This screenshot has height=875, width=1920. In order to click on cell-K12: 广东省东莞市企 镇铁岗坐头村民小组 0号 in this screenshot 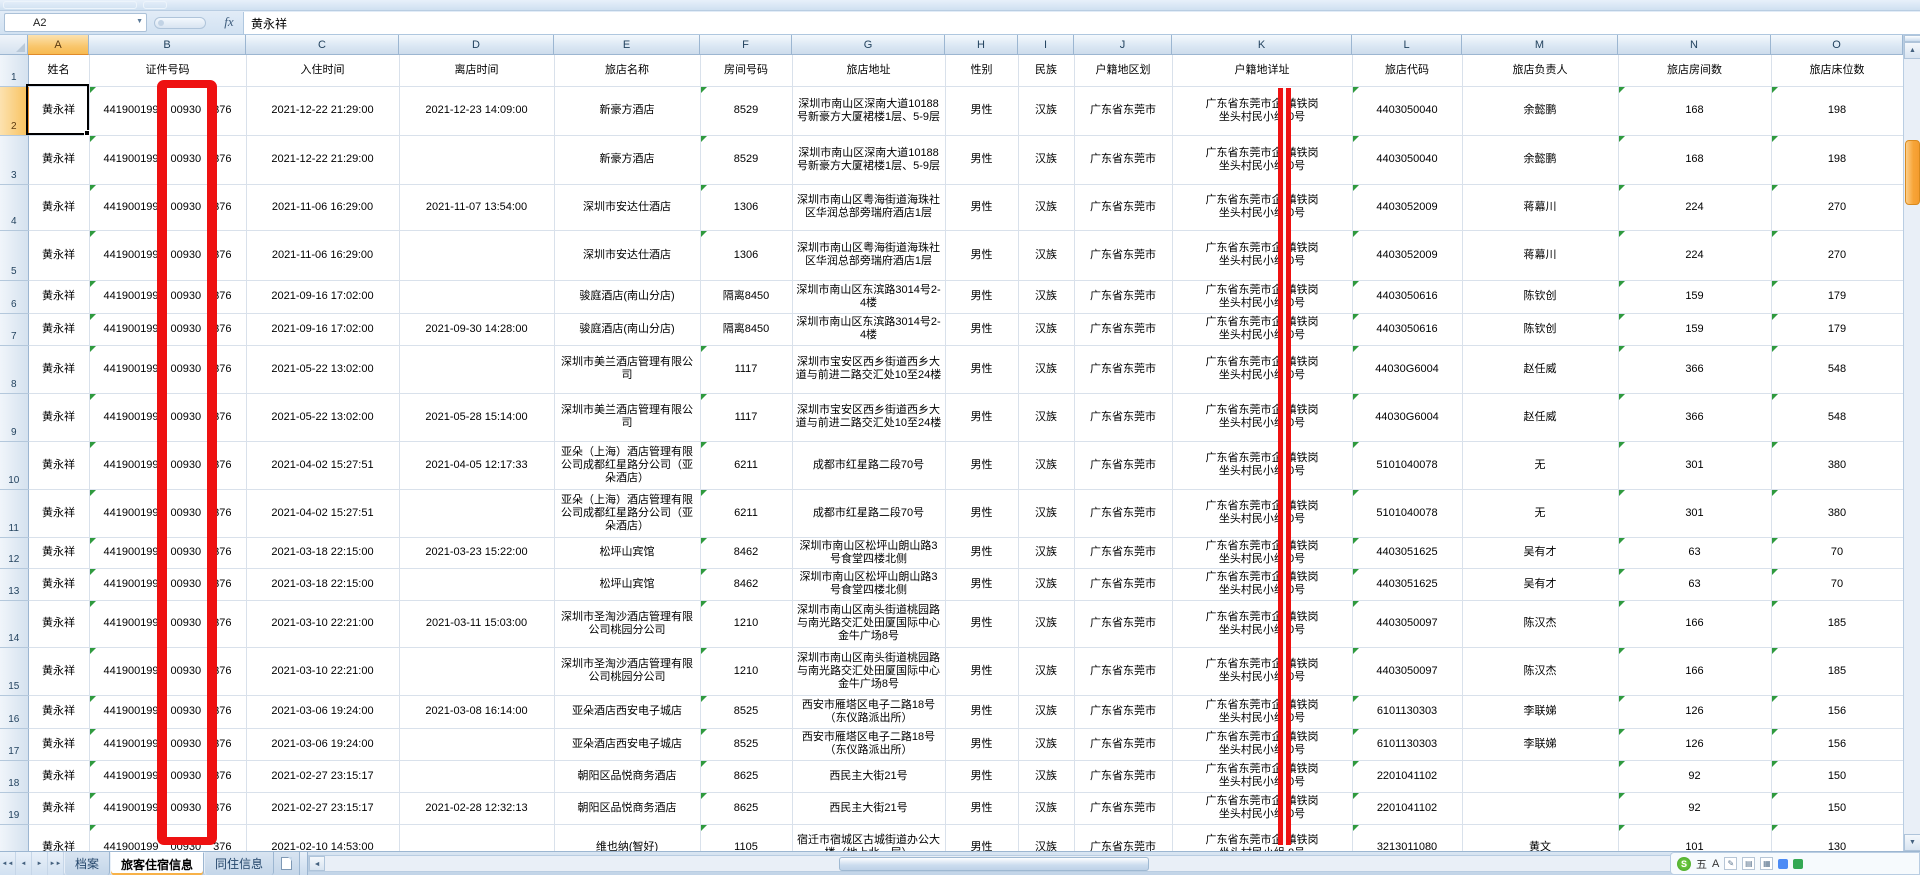, I will do `click(1262, 553)`.